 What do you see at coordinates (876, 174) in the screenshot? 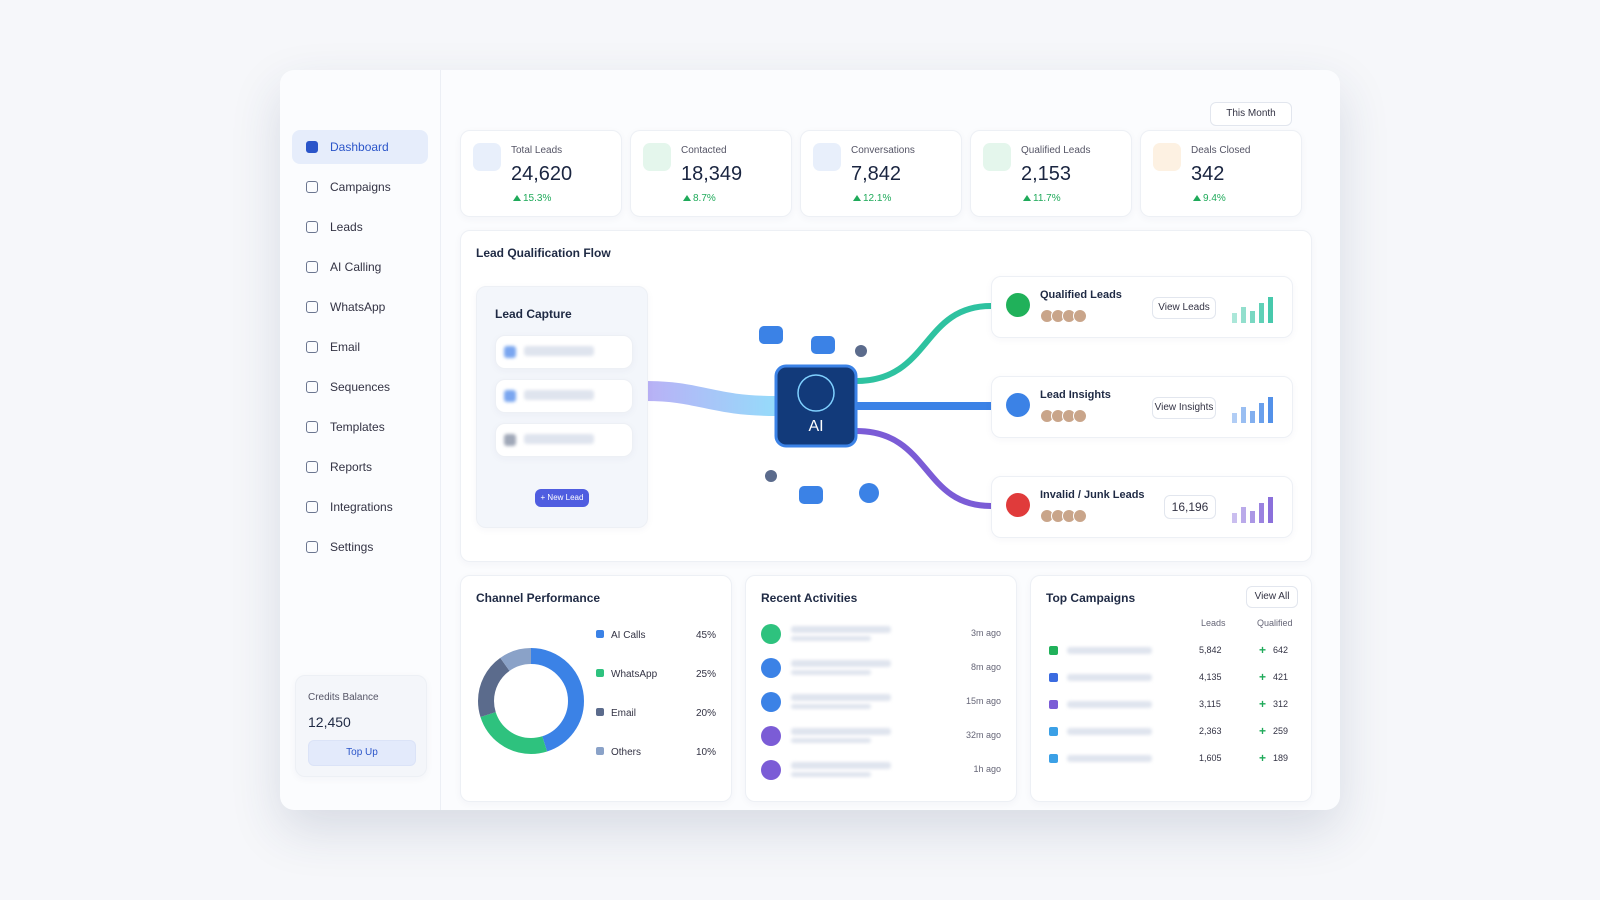
I see `stat-value: 7,842` at bounding box center [876, 174].